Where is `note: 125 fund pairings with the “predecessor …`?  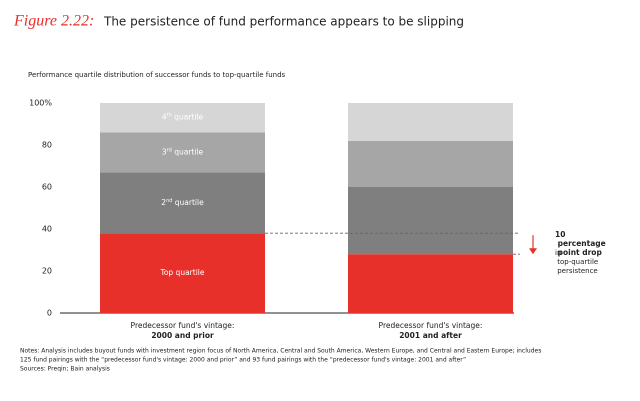 note: 125 fund pairings with the “predecessor … is located at coordinates (243, 360).